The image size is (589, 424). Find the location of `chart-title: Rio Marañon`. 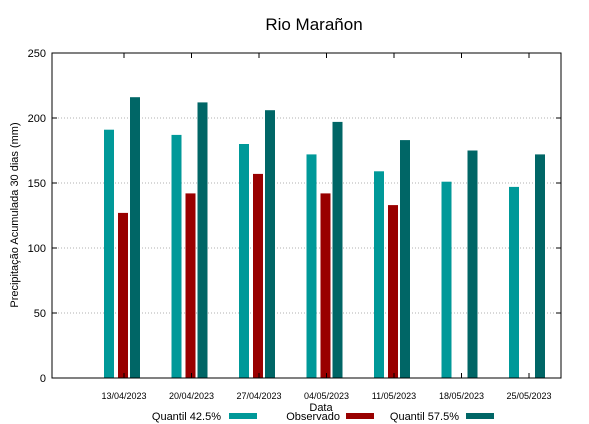

chart-title: Rio Marañon is located at coordinates (313, 24).